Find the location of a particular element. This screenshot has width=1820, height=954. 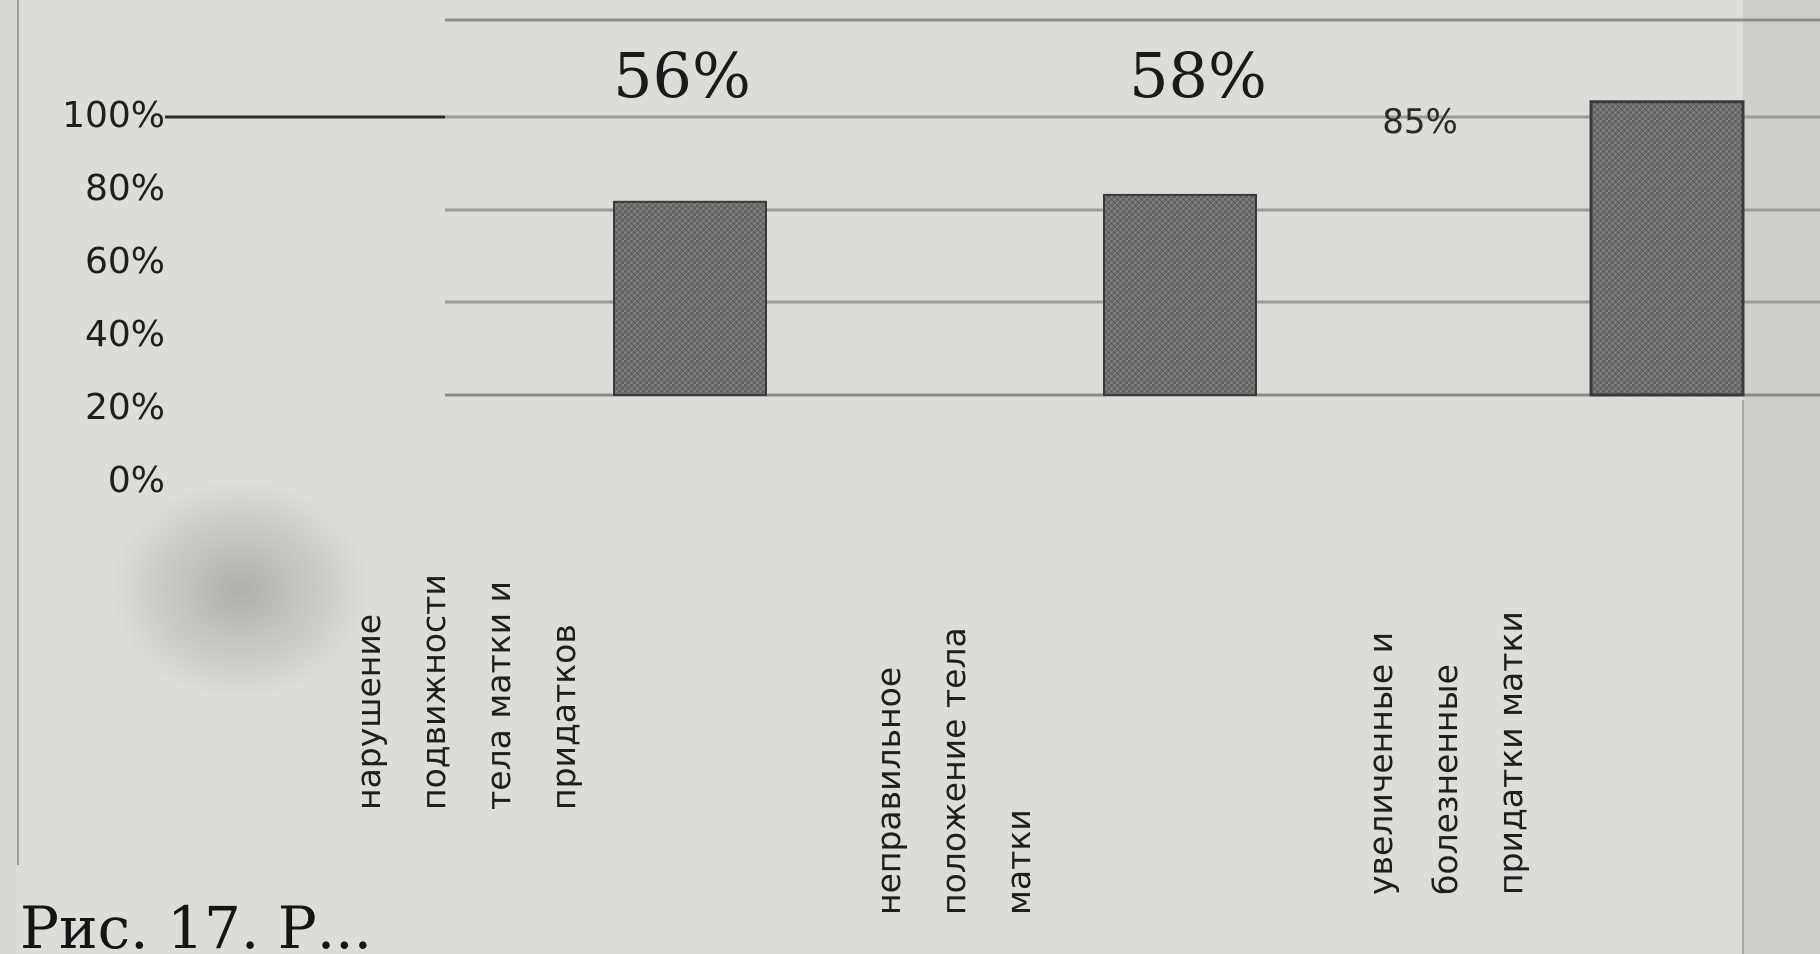

data-label: 58% is located at coordinates (1198, 75).